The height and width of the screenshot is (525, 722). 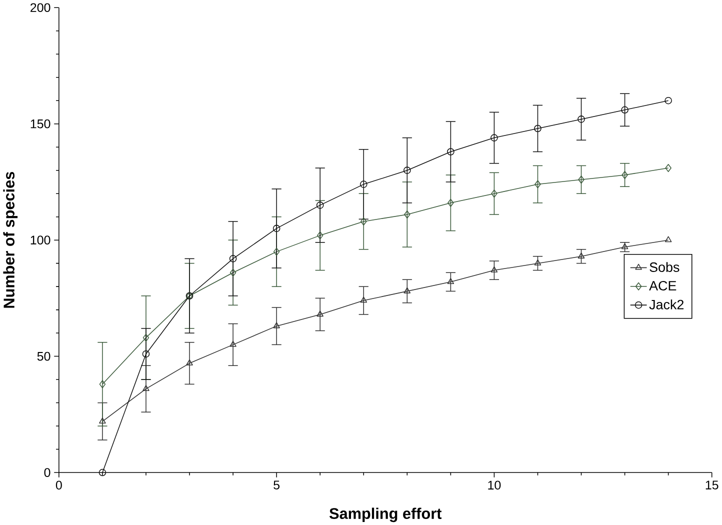 I want to click on y-tick-label: 200, so click(x=40, y=7).